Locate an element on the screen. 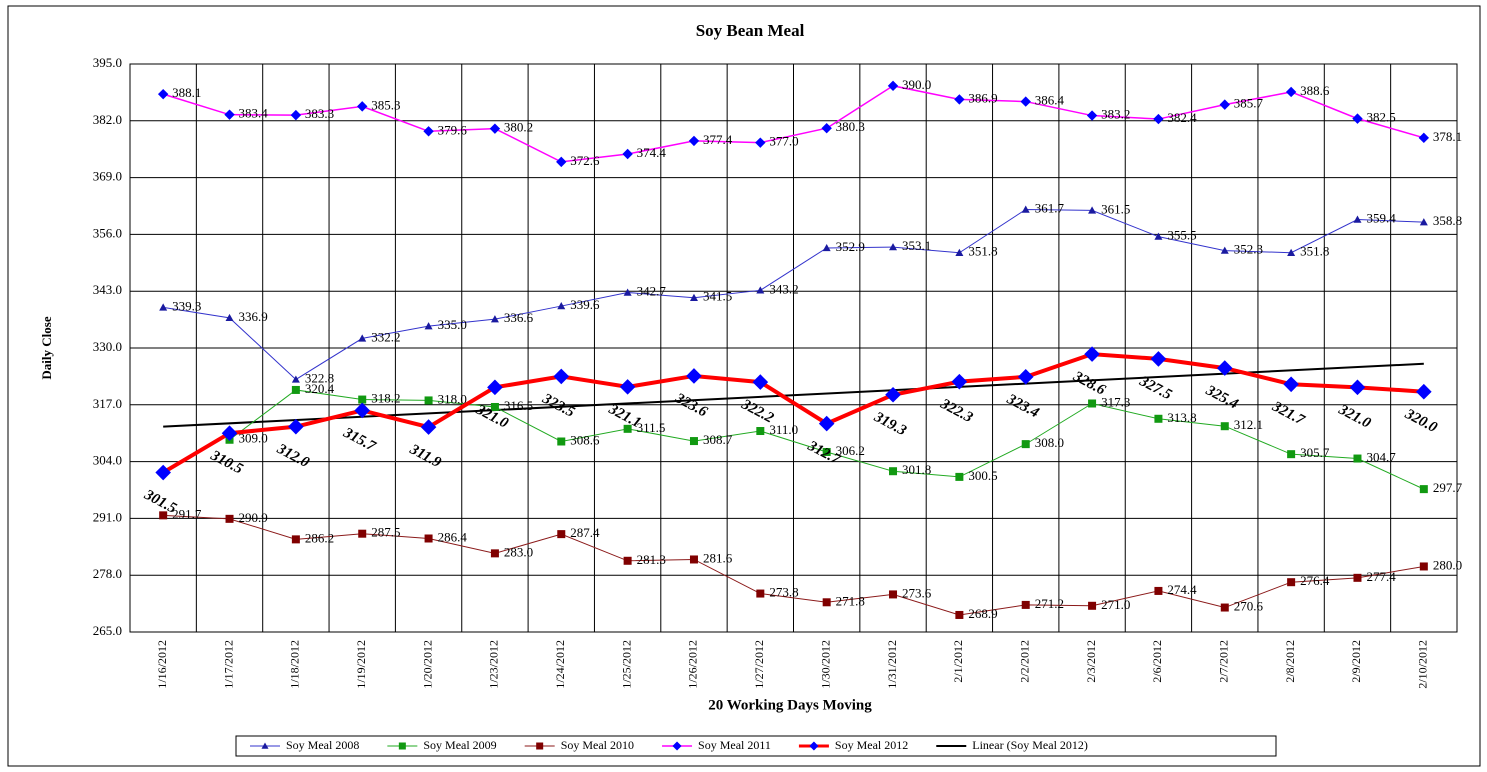  data-label: 317.3 is located at coordinates (1115, 401).